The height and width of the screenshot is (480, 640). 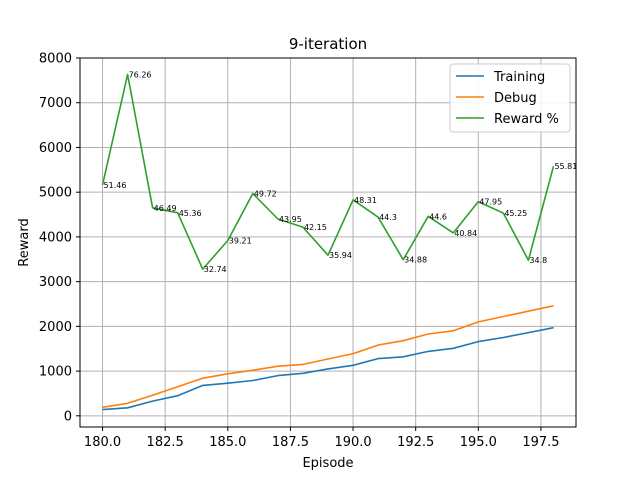 What do you see at coordinates (352, 442) in the screenshot?
I see `x-tick-label: 190.0` at bounding box center [352, 442].